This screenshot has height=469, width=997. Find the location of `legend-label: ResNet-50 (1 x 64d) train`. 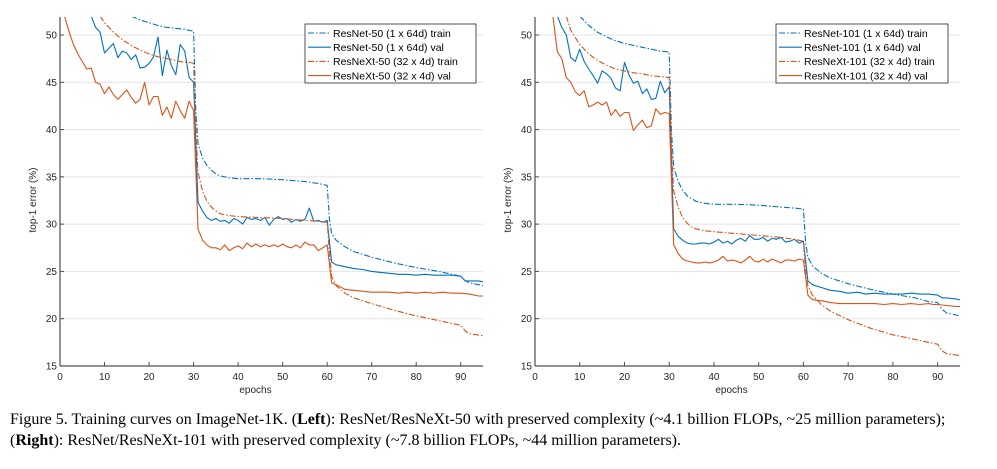

legend-label: ResNet-50 (1 x 64d) train is located at coordinates (392, 34).